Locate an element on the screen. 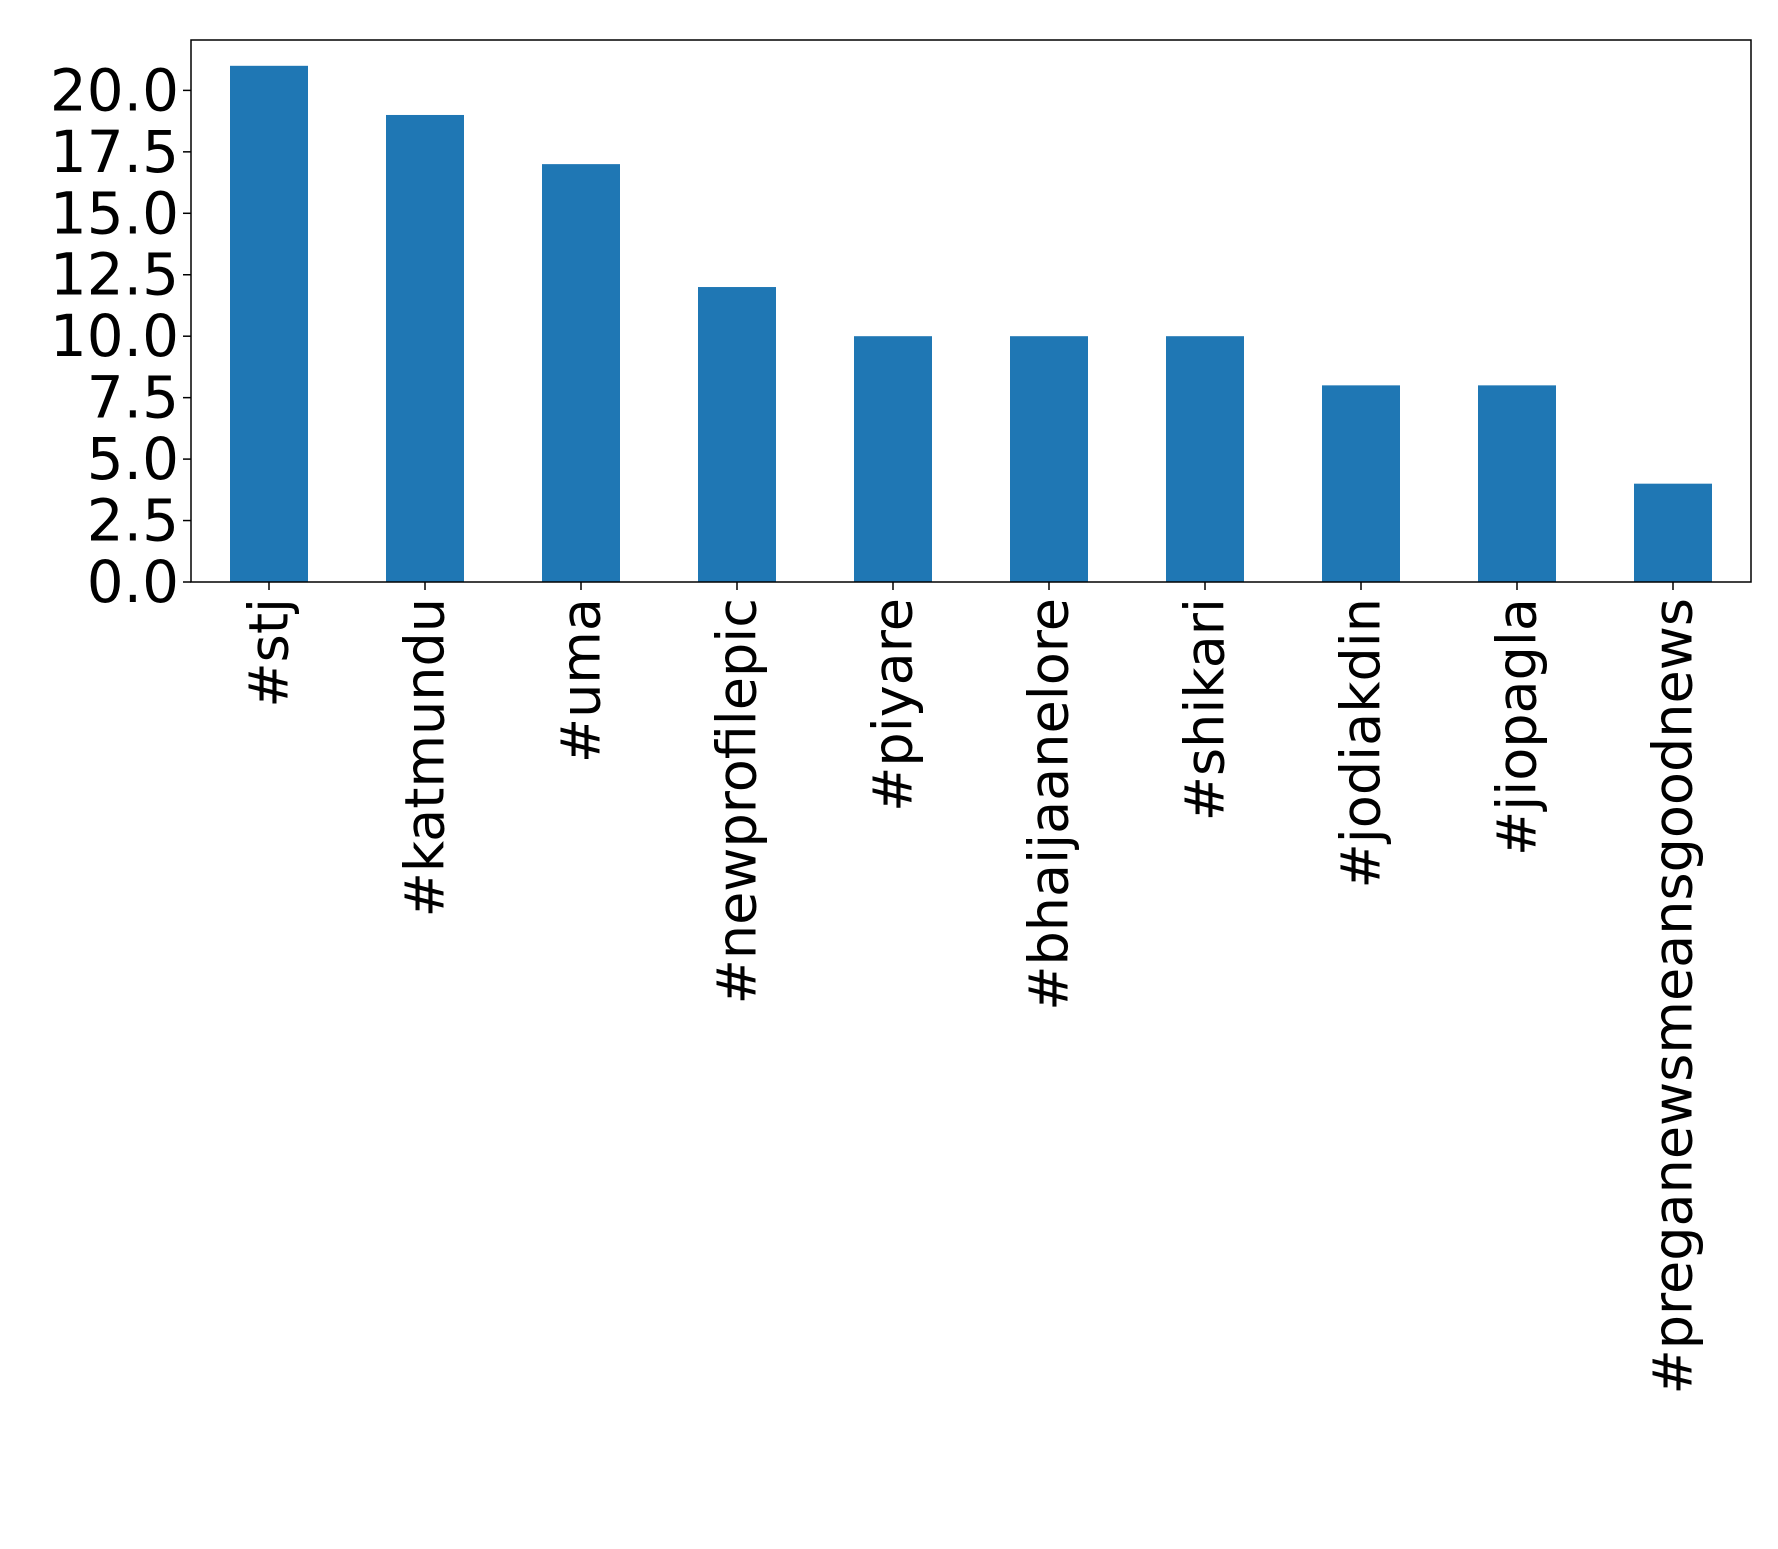 The image size is (1778, 1549). y-tick-label: 20.0 is located at coordinates (114, 90).